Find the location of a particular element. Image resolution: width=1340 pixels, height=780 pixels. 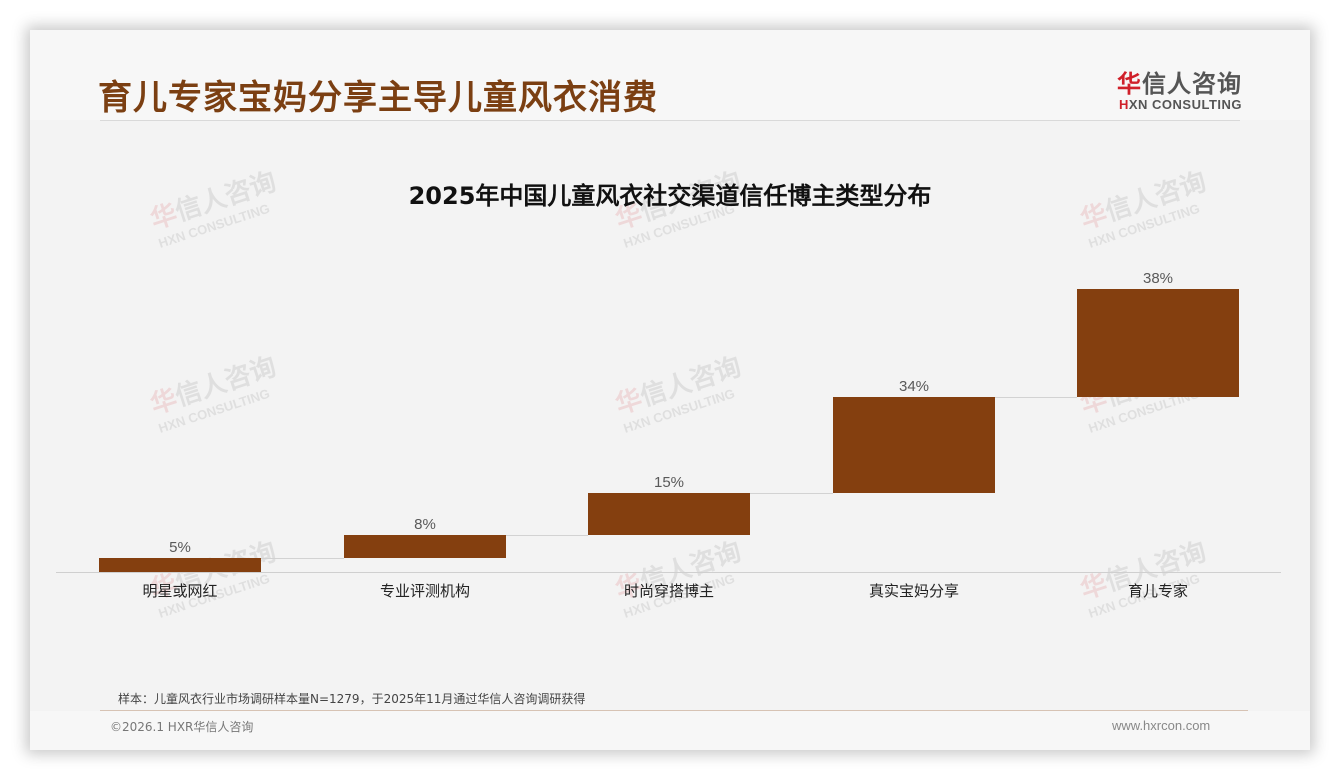

footer-divider is located at coordinates (674, 710).